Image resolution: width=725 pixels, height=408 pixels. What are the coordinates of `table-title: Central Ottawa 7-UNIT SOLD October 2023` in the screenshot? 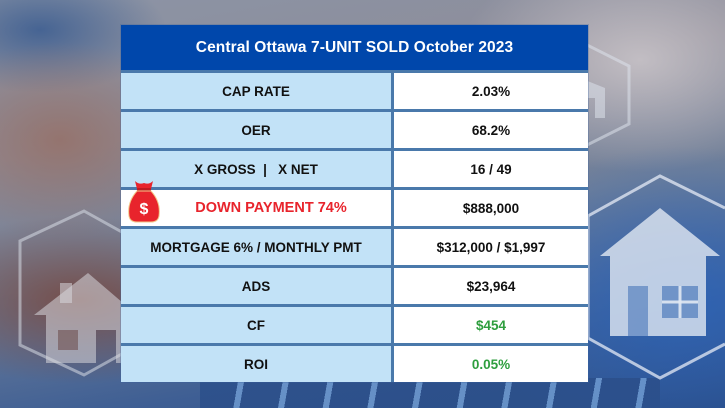 It's located at (354, 47).